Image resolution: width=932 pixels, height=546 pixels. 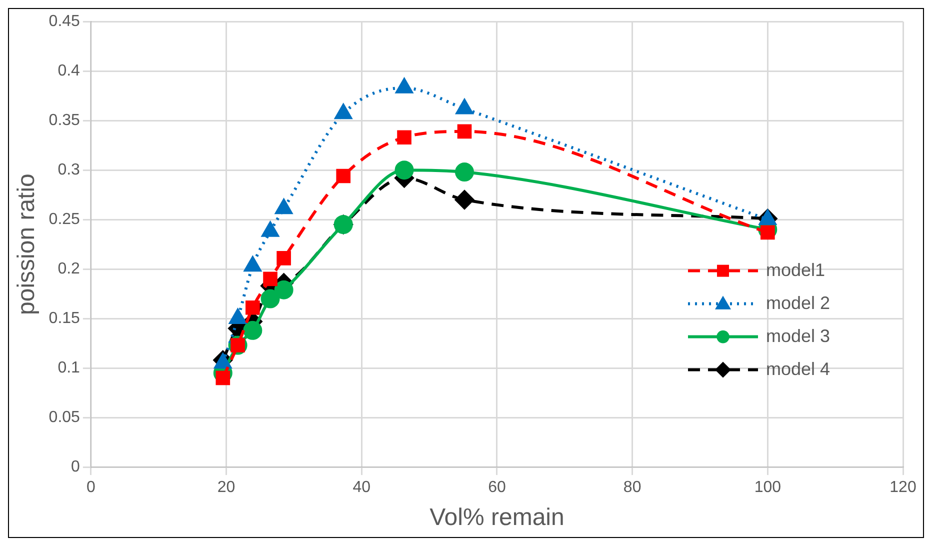 I want to click on x-axis-title: Vol% remain, so click(x=497, y=518).